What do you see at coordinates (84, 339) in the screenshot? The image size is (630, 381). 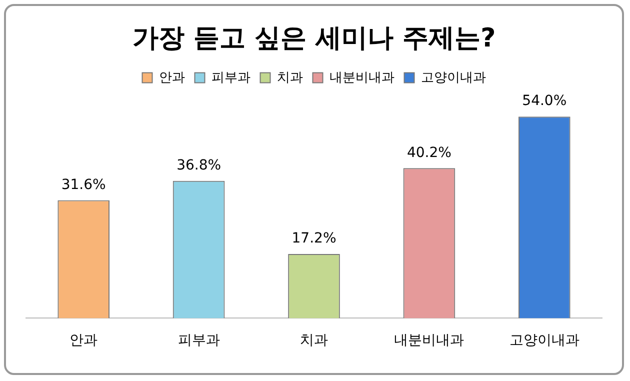 I see `x-tick-label: 안과` at bounding box center [84, 339].